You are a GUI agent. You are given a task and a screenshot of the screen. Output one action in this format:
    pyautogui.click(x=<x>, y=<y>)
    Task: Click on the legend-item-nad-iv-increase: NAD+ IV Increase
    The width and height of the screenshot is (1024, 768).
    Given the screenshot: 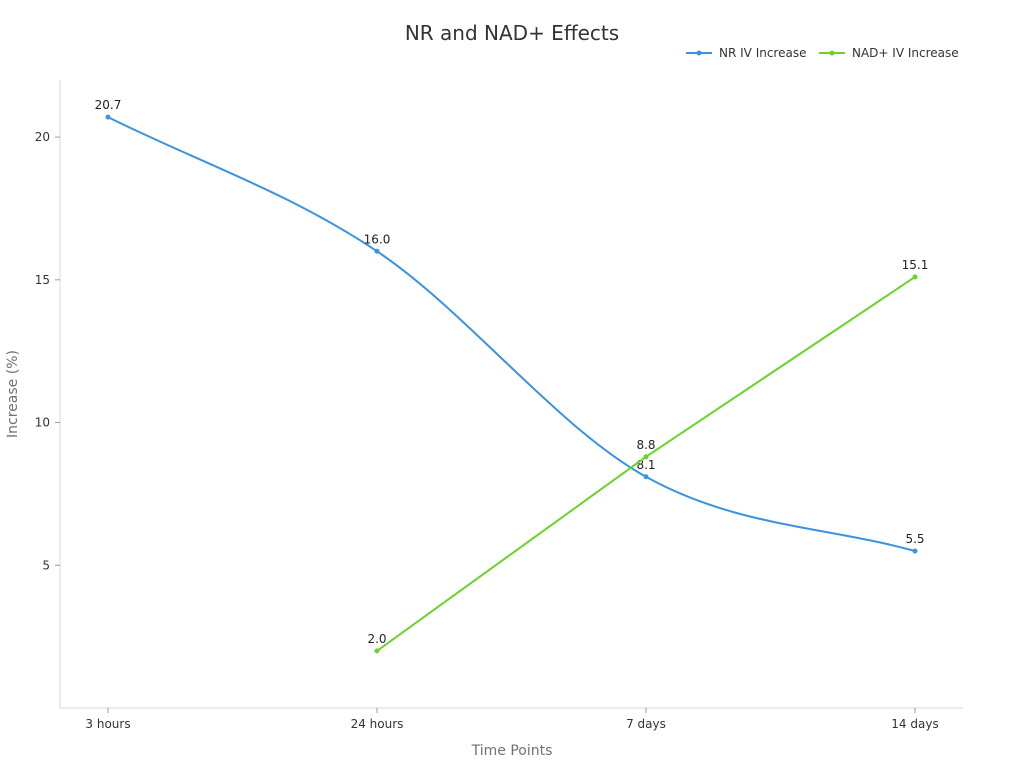 What is the action you would take?
    pyautogui.click(x=889, y=53)
    